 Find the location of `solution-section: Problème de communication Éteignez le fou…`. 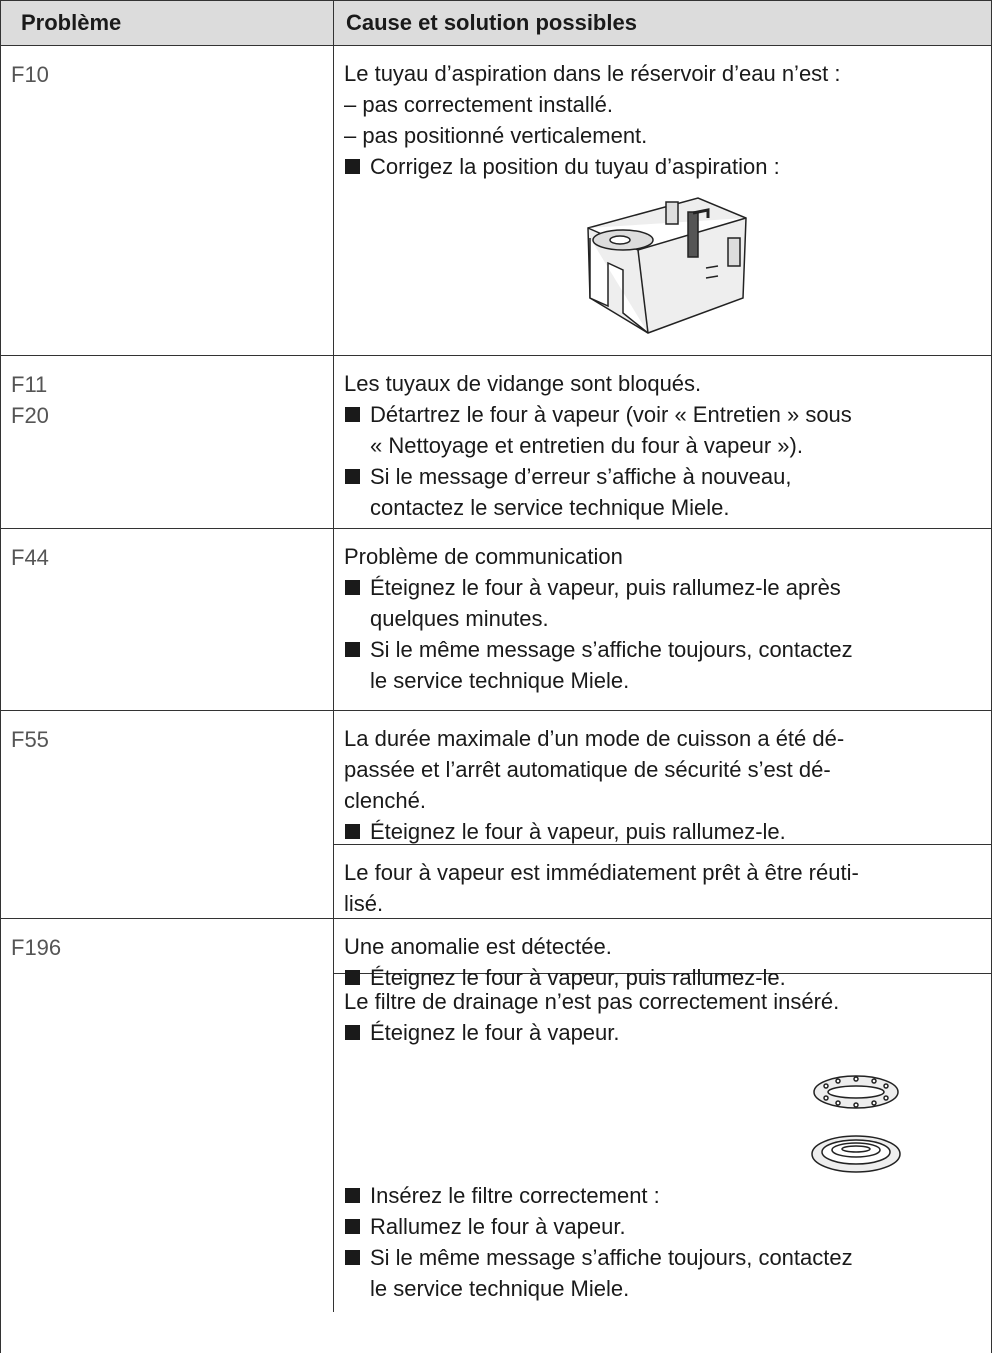

solution-section: Problème de communication Éteignez le fou… is located at coordinates (662, 616).